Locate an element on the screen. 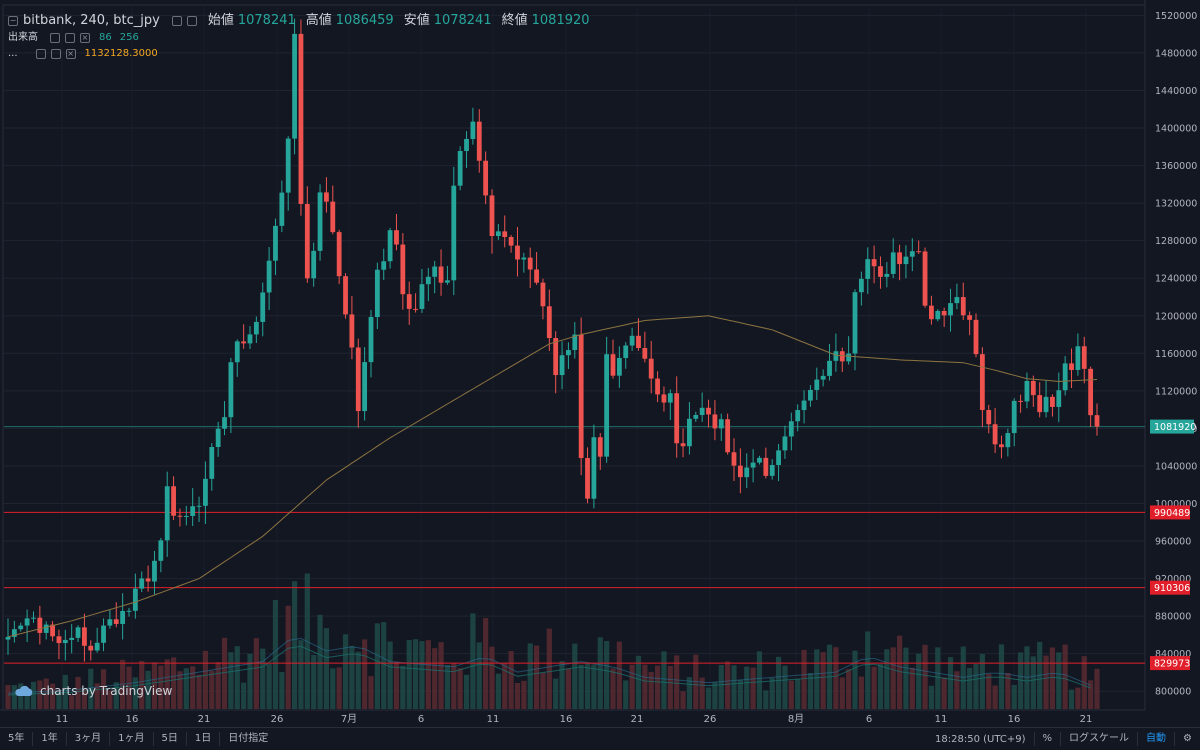 The width and height of the screenshot is (1200, 750). log-scale-button: ログスケール is located at coordinates (1098, 739).